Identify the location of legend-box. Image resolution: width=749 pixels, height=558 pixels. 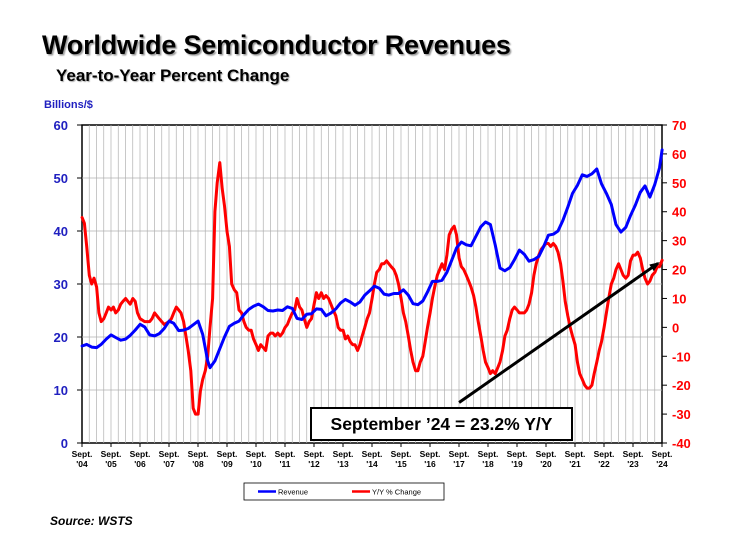
(344, 491).